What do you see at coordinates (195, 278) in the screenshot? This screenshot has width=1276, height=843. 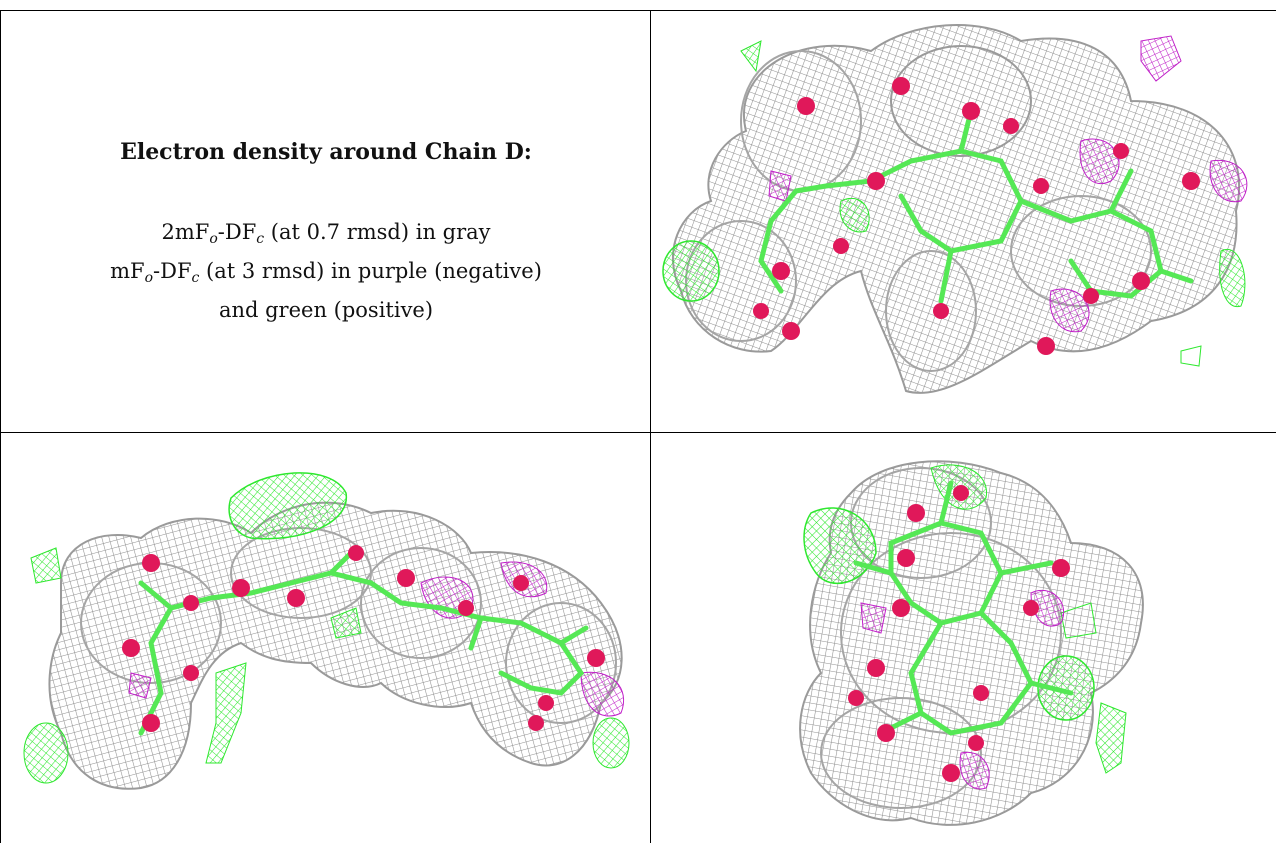 I see `line2-sub-c: c` at bounding box center [195, 278].